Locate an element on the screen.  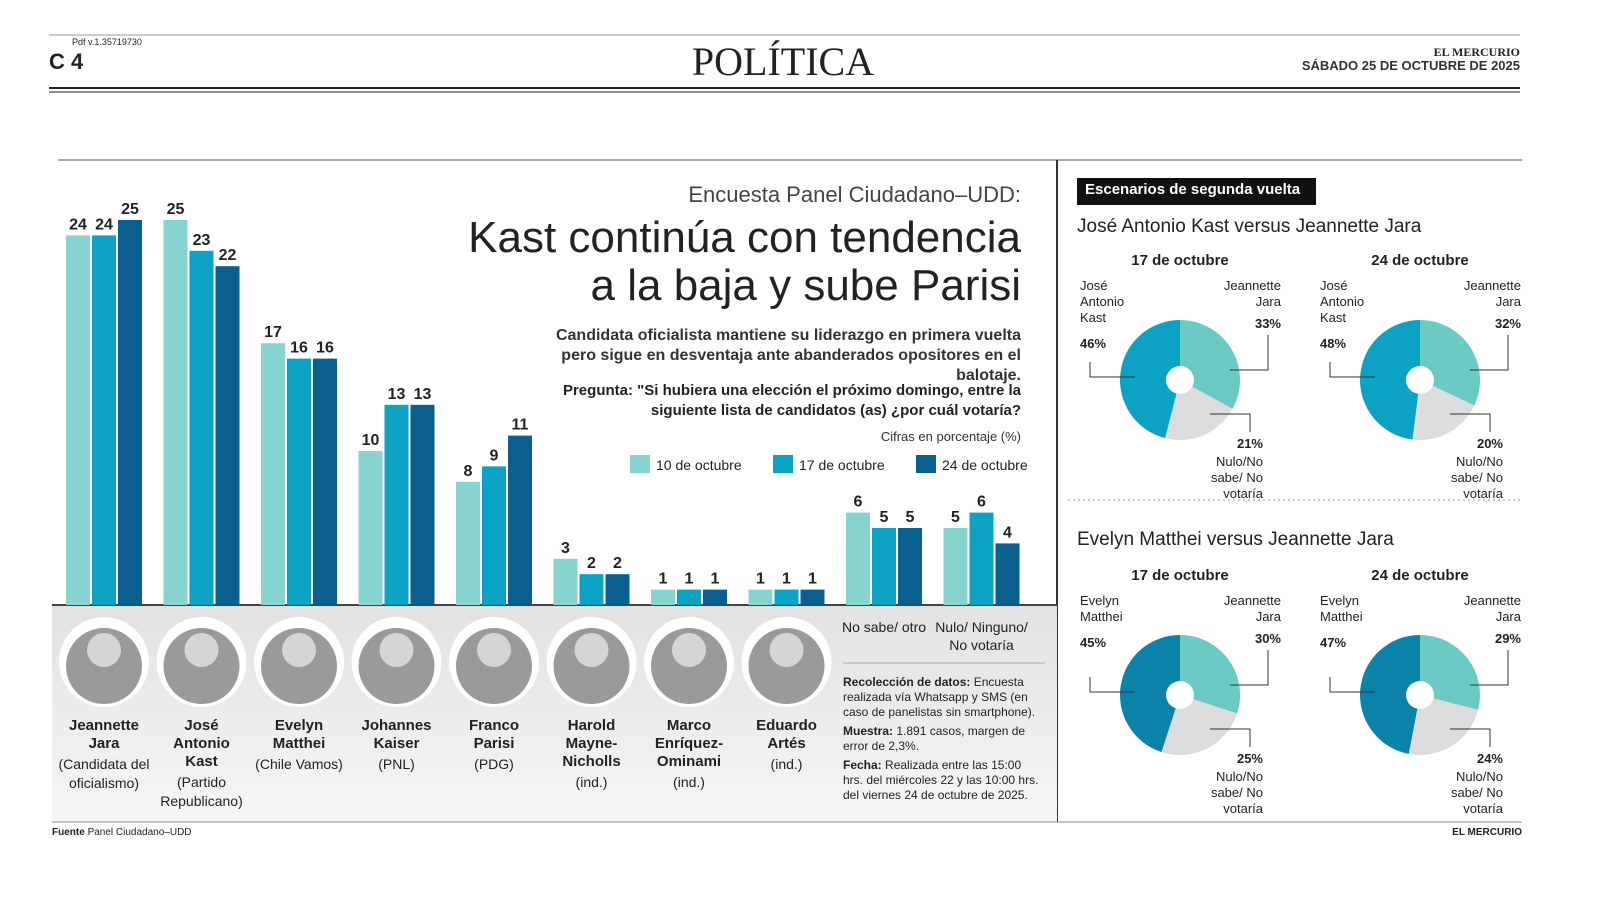
pie-label: José Antonio Kast is located at coordinates (1342, 301).